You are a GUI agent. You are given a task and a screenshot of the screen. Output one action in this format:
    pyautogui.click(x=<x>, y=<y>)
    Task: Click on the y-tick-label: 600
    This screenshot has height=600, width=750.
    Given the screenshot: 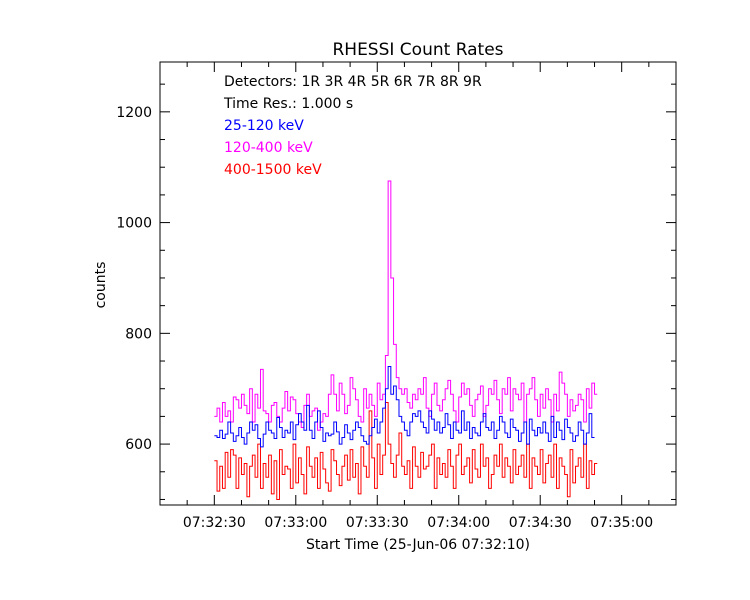 What is the action you would take?
    pyautogui.click(x=138, y=445)
    